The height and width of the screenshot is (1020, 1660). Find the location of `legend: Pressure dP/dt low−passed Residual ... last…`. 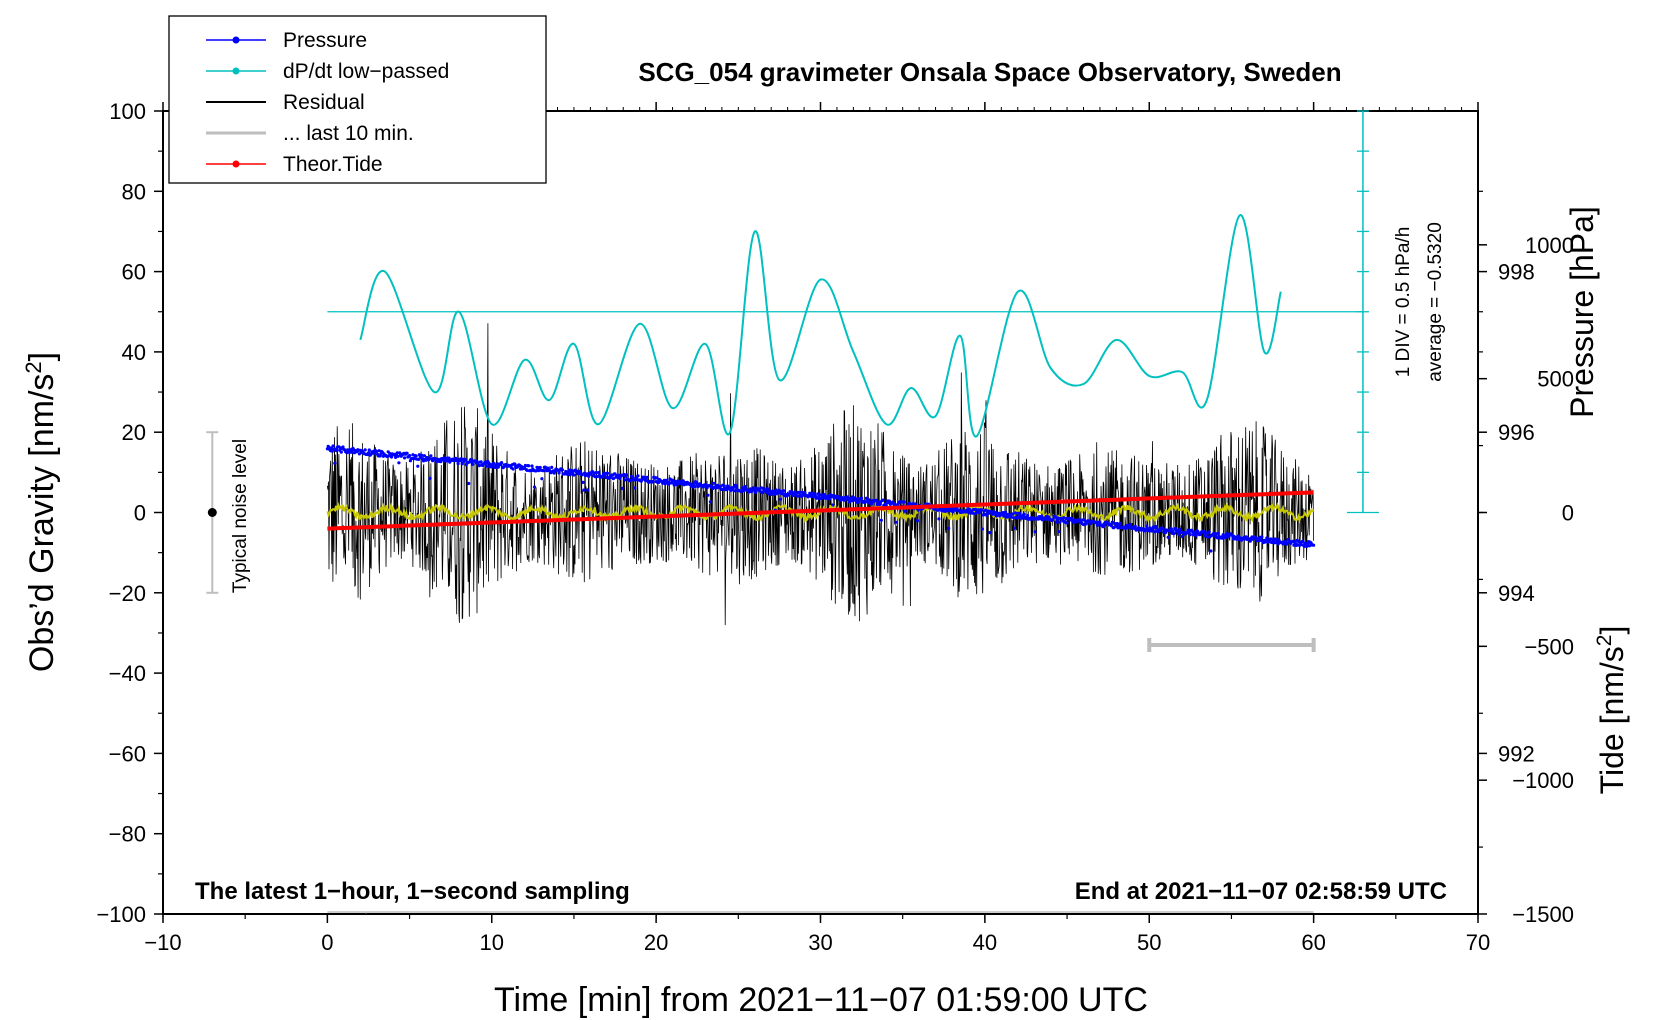

legend: Pressure dP/dt low−passed Residual ... last… is located at coordinates (357, 99).